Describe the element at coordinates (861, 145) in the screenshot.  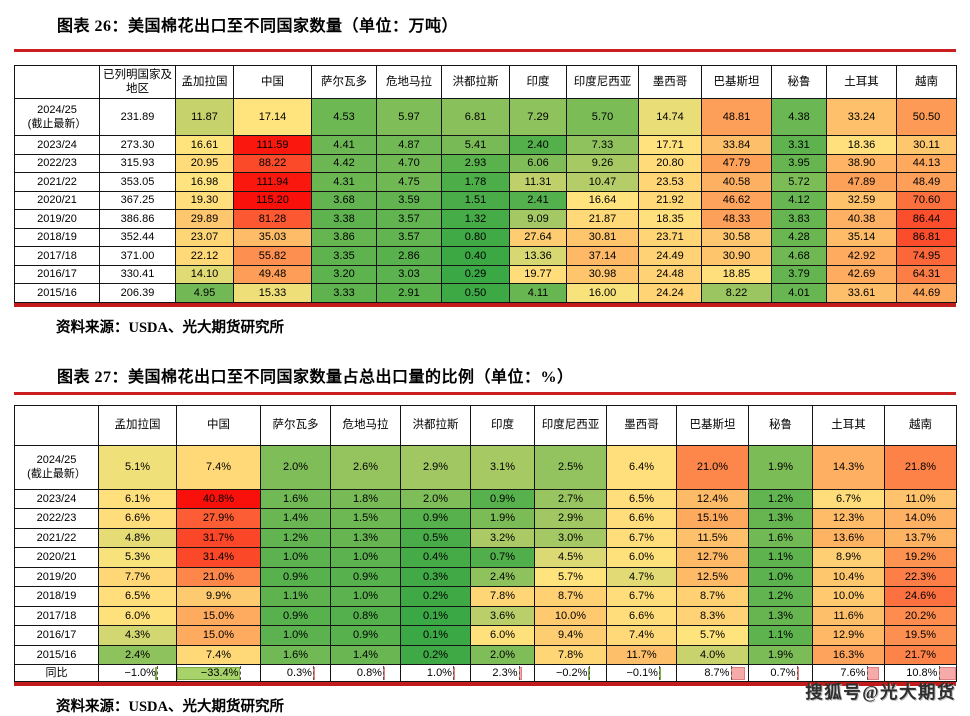
I see `data-cell: 18.36` at that location.